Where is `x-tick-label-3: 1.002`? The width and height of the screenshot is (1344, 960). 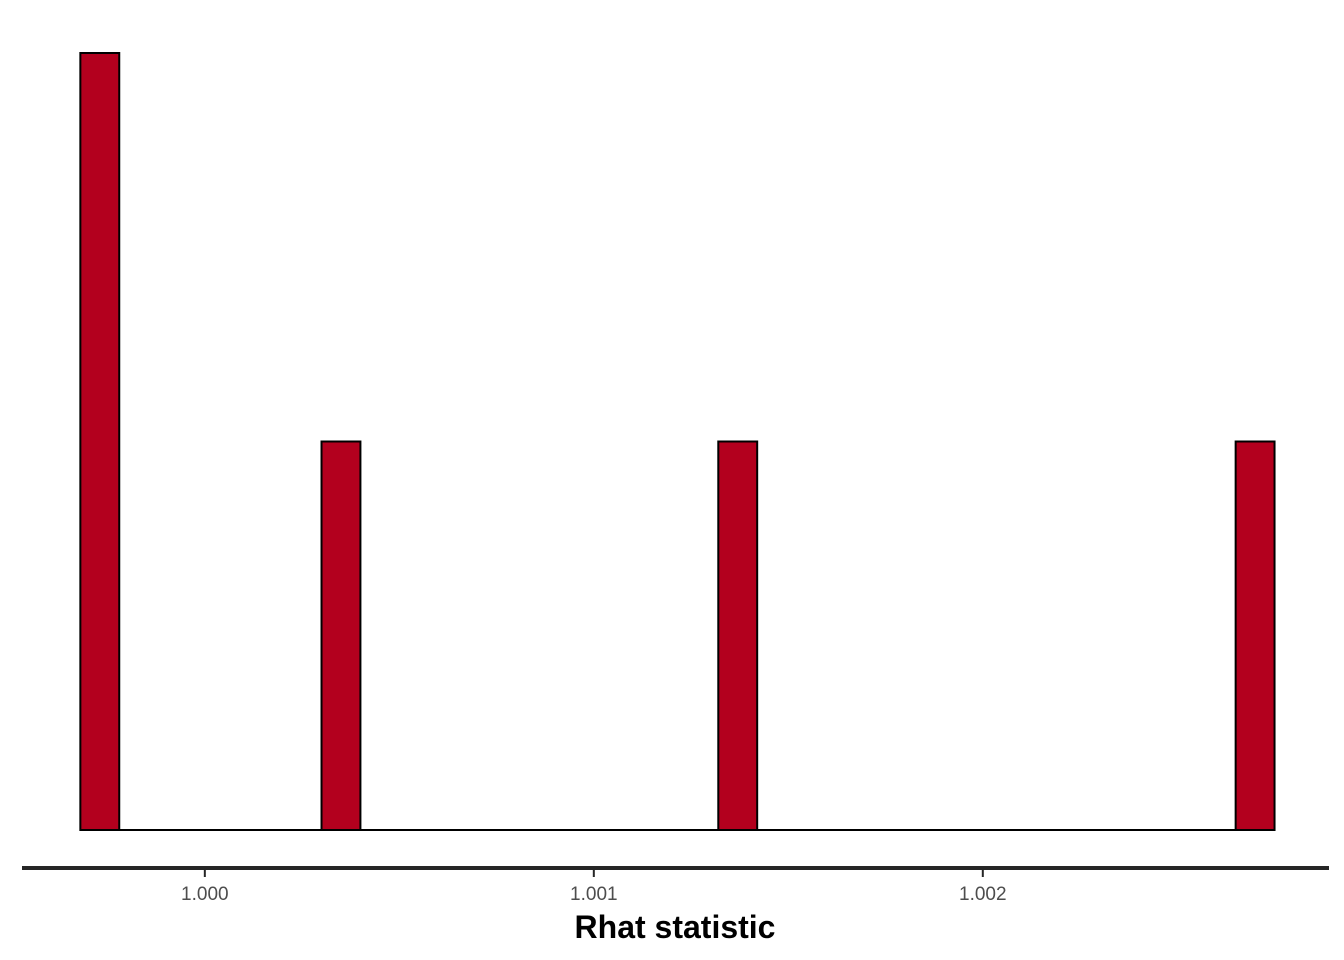
x-tick-label-3: 1.002 is located at coordinates (983, 894).